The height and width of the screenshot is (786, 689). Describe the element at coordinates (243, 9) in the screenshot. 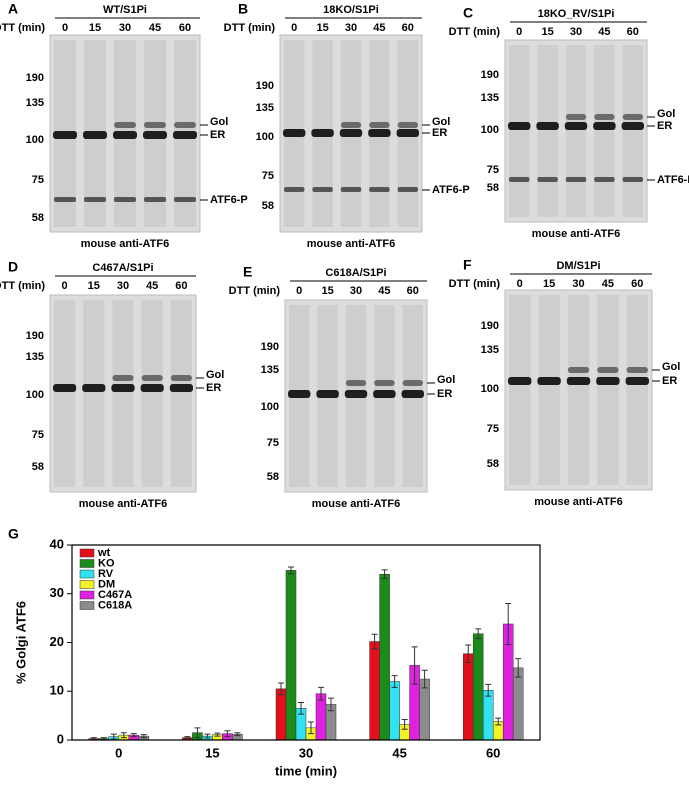

I see `panel-label: B` at that location.